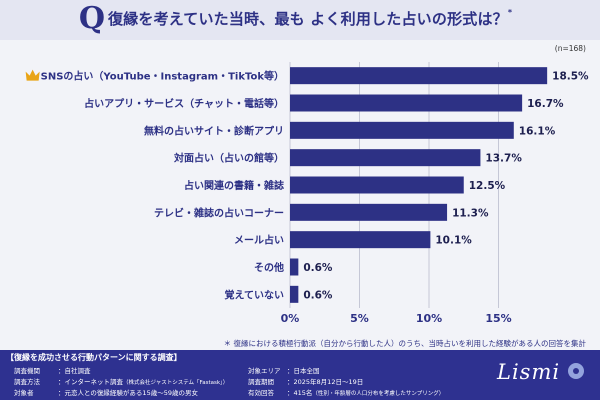 Image resolution: width=600 pixels, height=400 pixels. Describe the element at coordinates (24, 393) in the screenshot. I see `info-label: 対象者` at that location.